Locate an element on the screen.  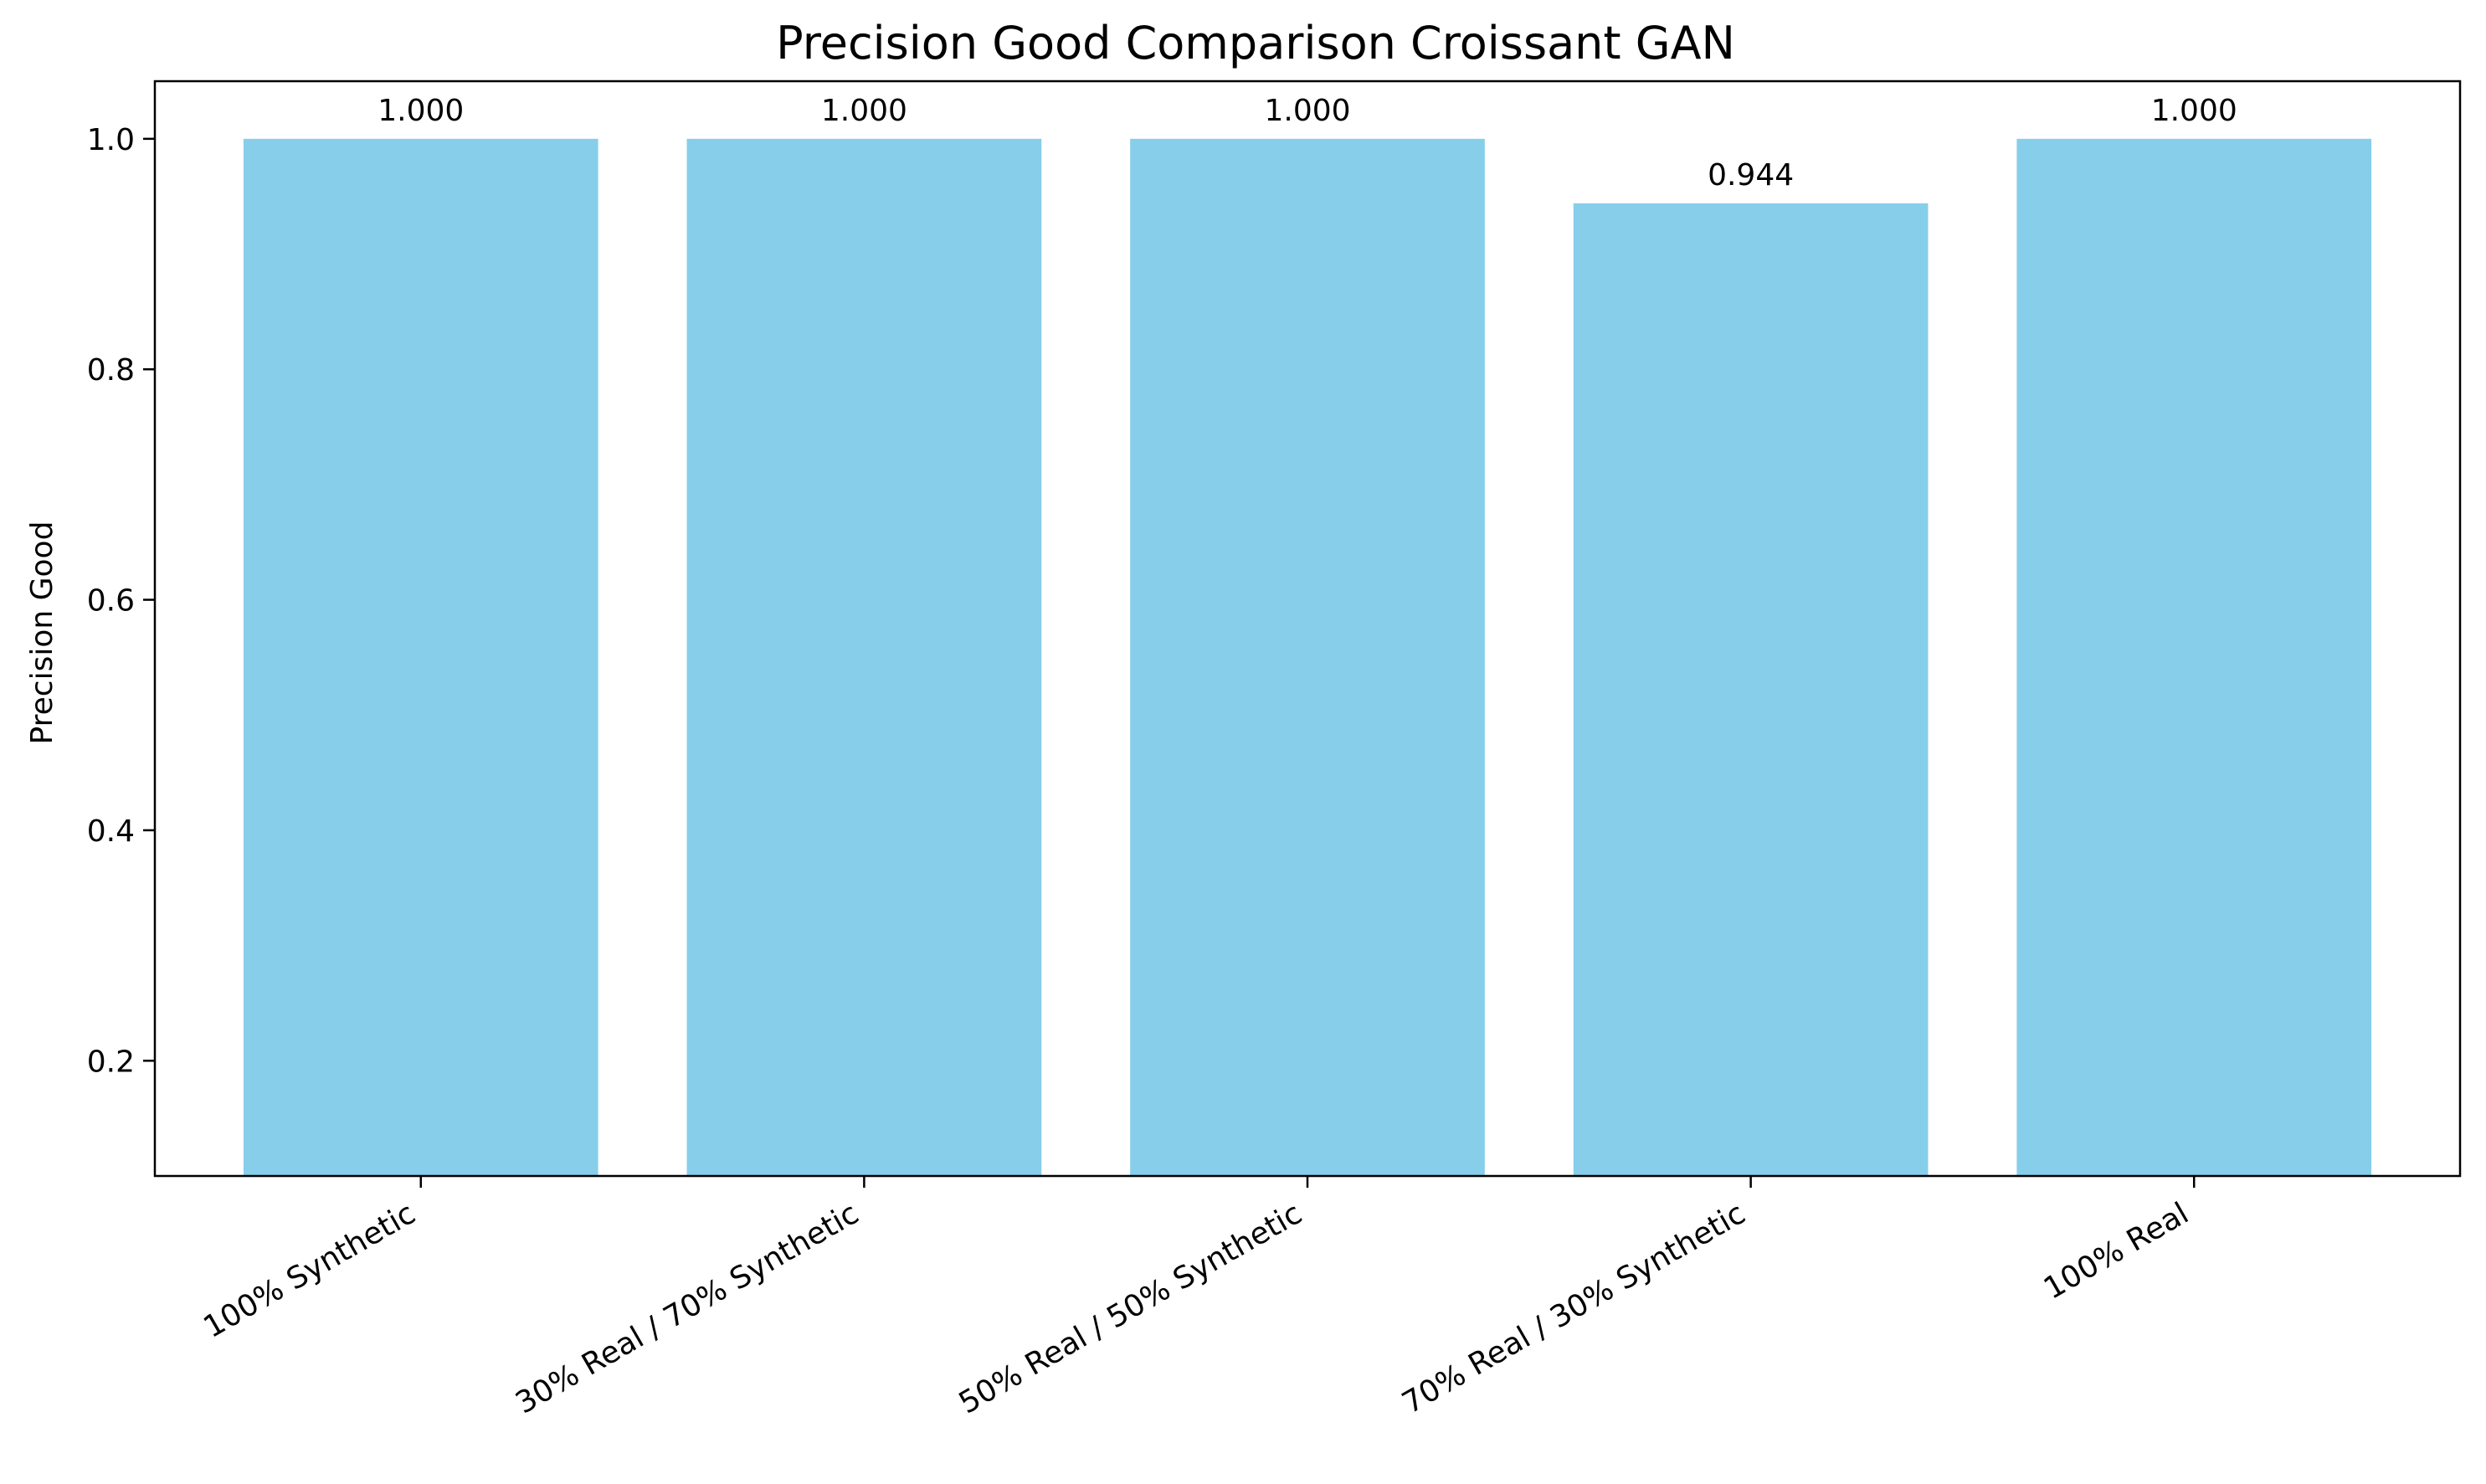
y-tick-label: 0.4 is located at coordinates (111, 831).